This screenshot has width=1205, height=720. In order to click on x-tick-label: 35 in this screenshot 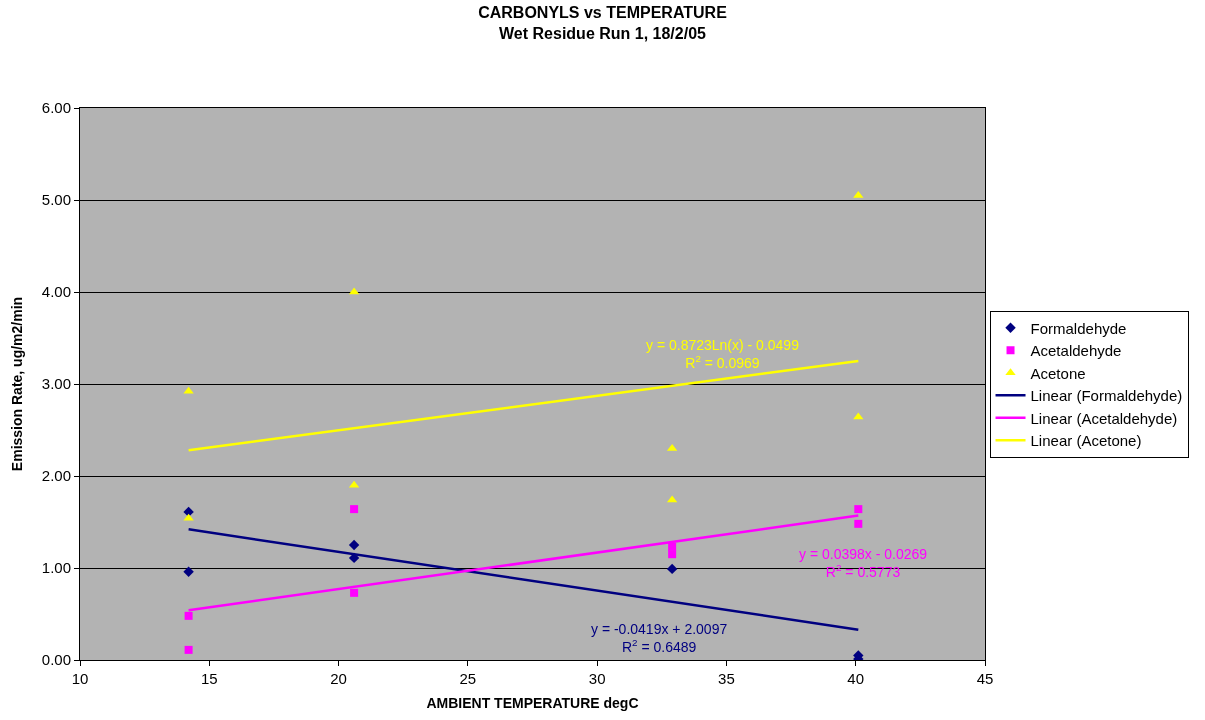, I will do `click(726, 678)`.